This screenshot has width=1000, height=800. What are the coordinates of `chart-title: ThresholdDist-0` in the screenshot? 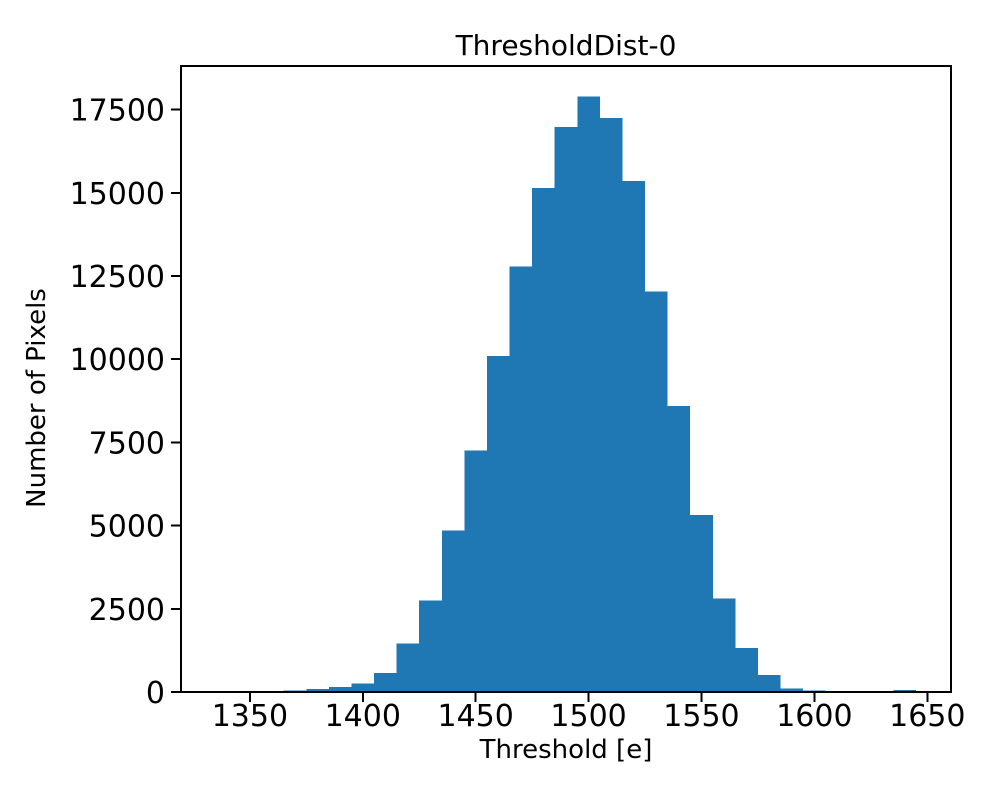 It's located at (566, 45).